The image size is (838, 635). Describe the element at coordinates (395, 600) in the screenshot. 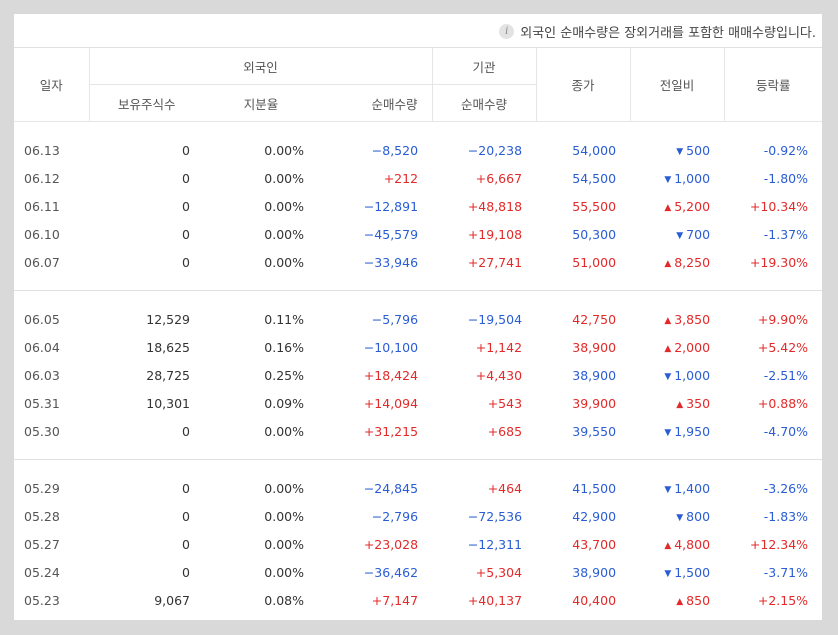

I see `foreign-net-value: +7,147` at that location.